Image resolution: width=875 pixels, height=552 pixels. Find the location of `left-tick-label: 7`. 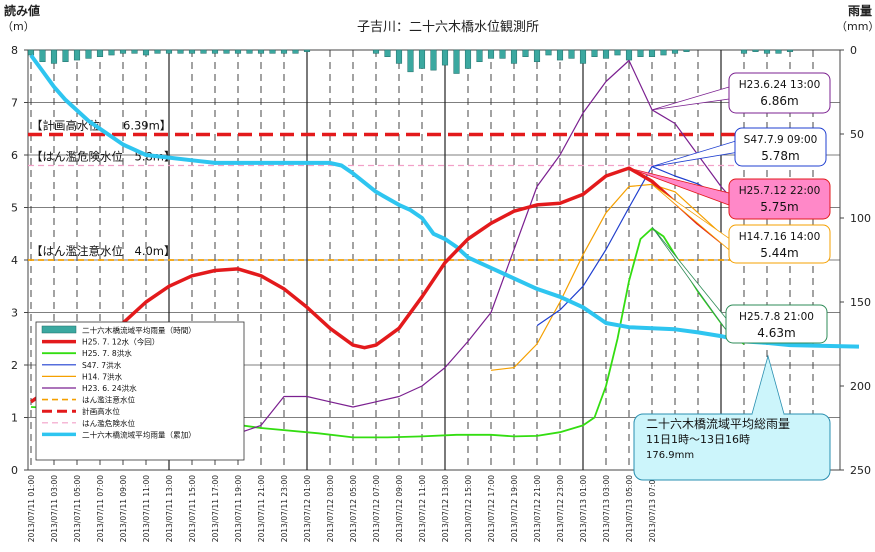

left-tick-label: 7 is located at coordinates (14, 103).